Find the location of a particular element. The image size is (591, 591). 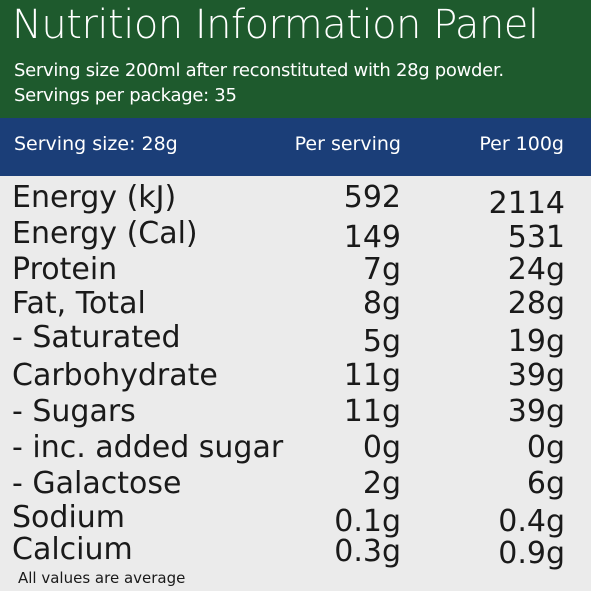

per-serving-value: 5g is located at coordinates (381, 341).